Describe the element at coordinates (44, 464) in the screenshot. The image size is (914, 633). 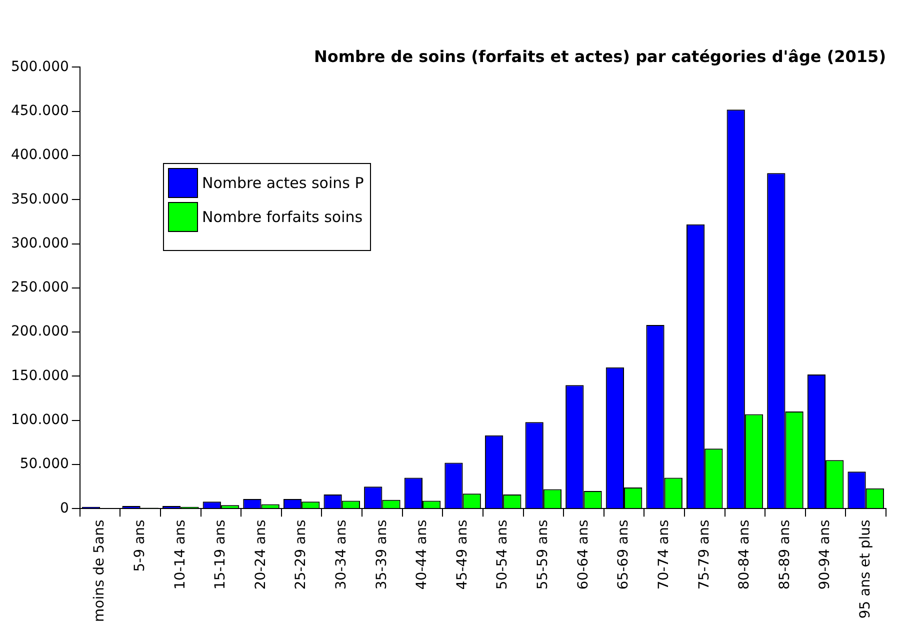
I see `y-tick-label: 50.000` at that location.